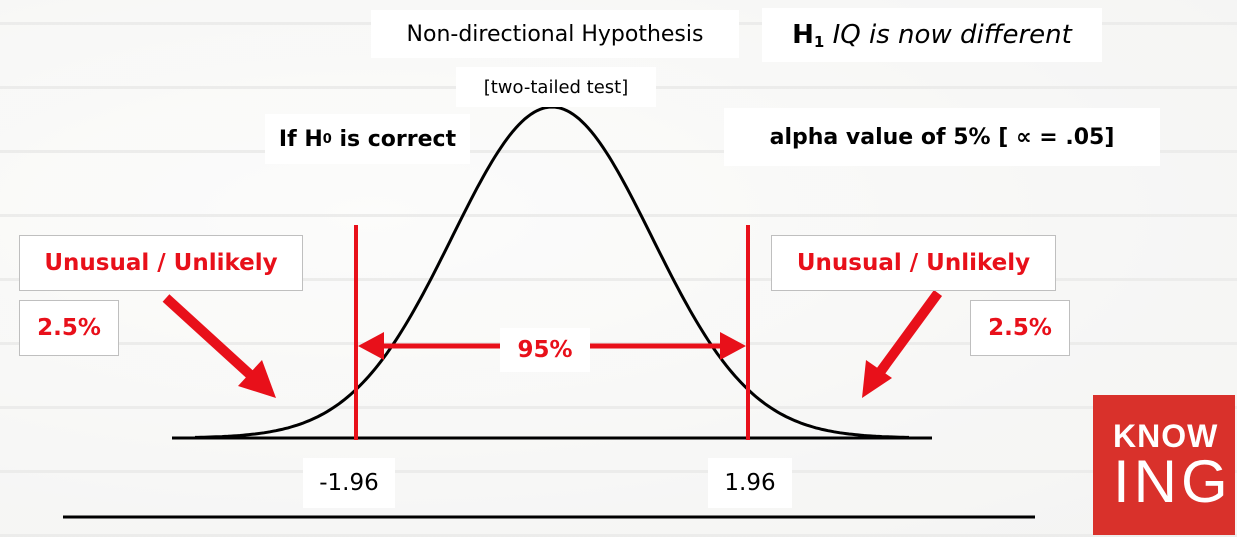  What do you see at coordinates (819, 42) in the screenshot?
I see `h1-subscript: 1` at bounding box center [819, 42].